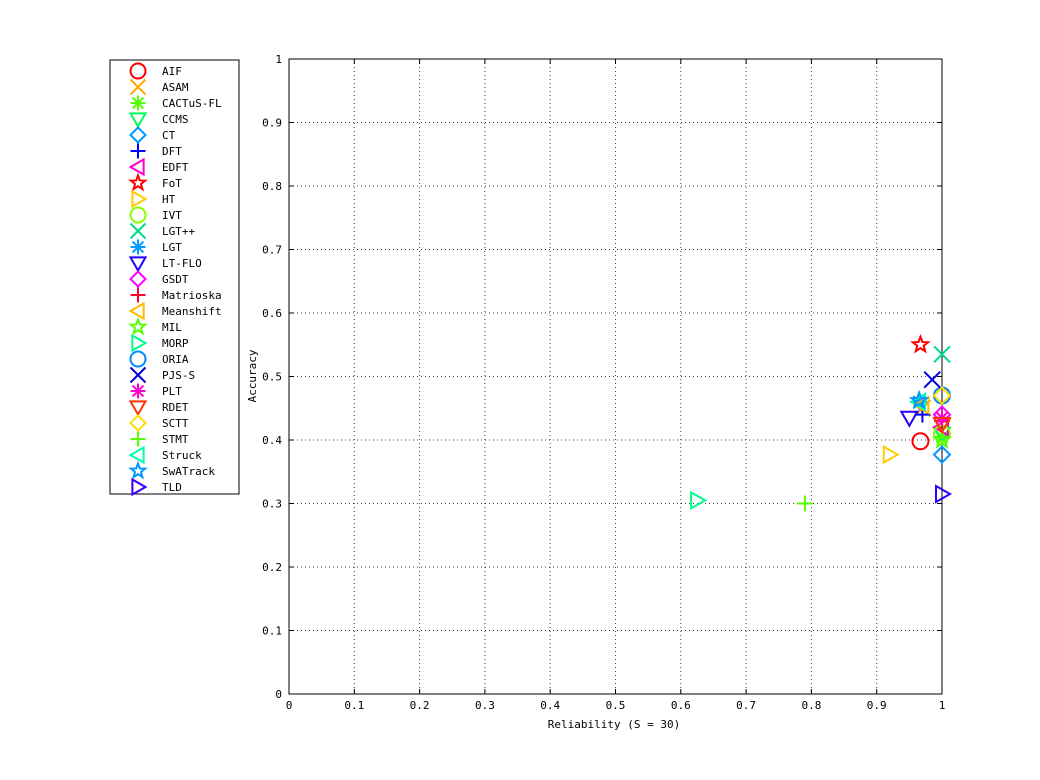 This screenshot has height=780, width=1040. Describe the element at coordinates (182, 455) in the screenshot. I see `legend-entry-label: Struck` at that location.